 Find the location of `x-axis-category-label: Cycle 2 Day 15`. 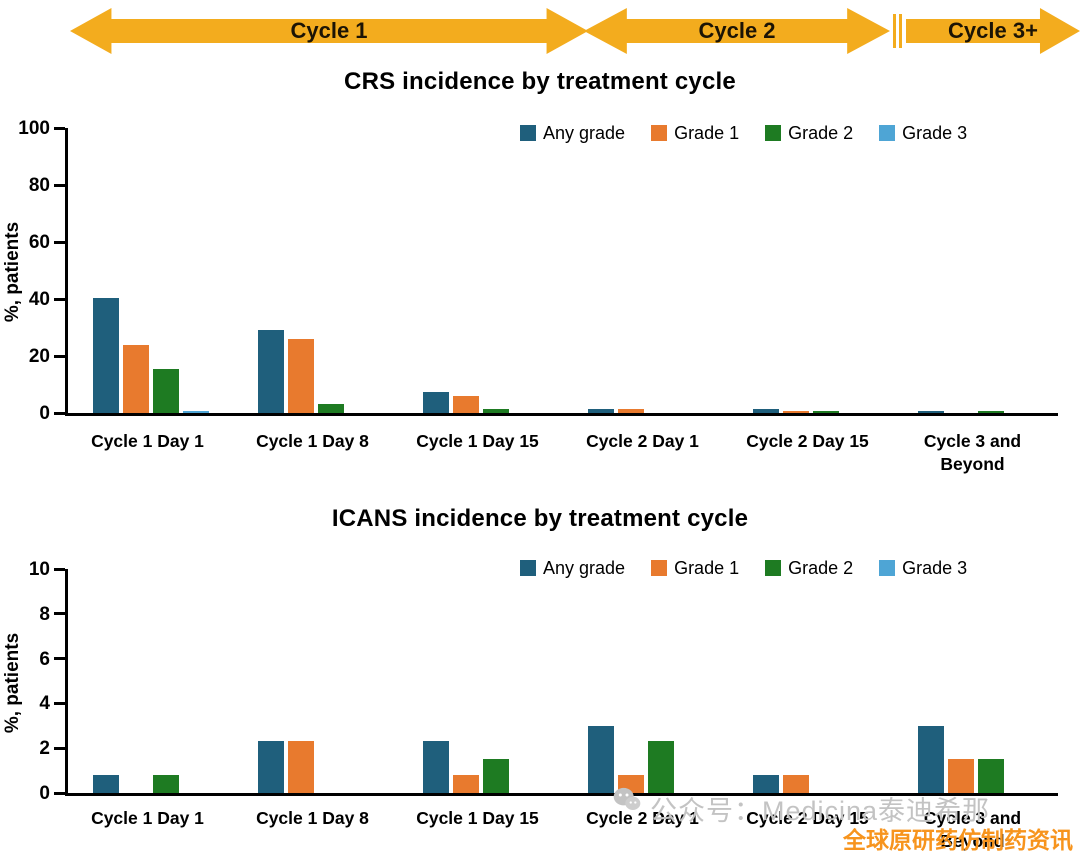

x-axis-category-label: Cycle 2 Day 15 is located at coordinates (807, 818).